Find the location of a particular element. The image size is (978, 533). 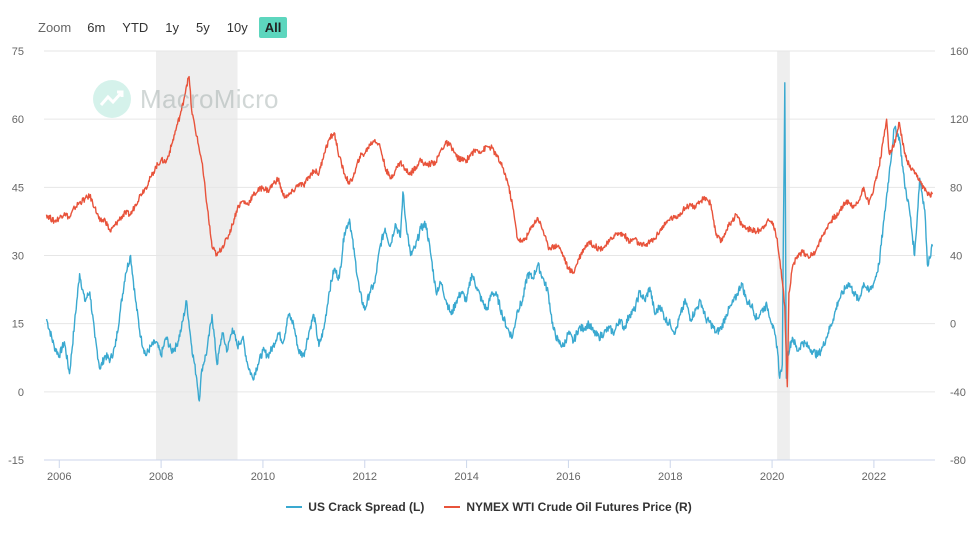

x-tick-label: 2008 is located at coordinates (161, 477).